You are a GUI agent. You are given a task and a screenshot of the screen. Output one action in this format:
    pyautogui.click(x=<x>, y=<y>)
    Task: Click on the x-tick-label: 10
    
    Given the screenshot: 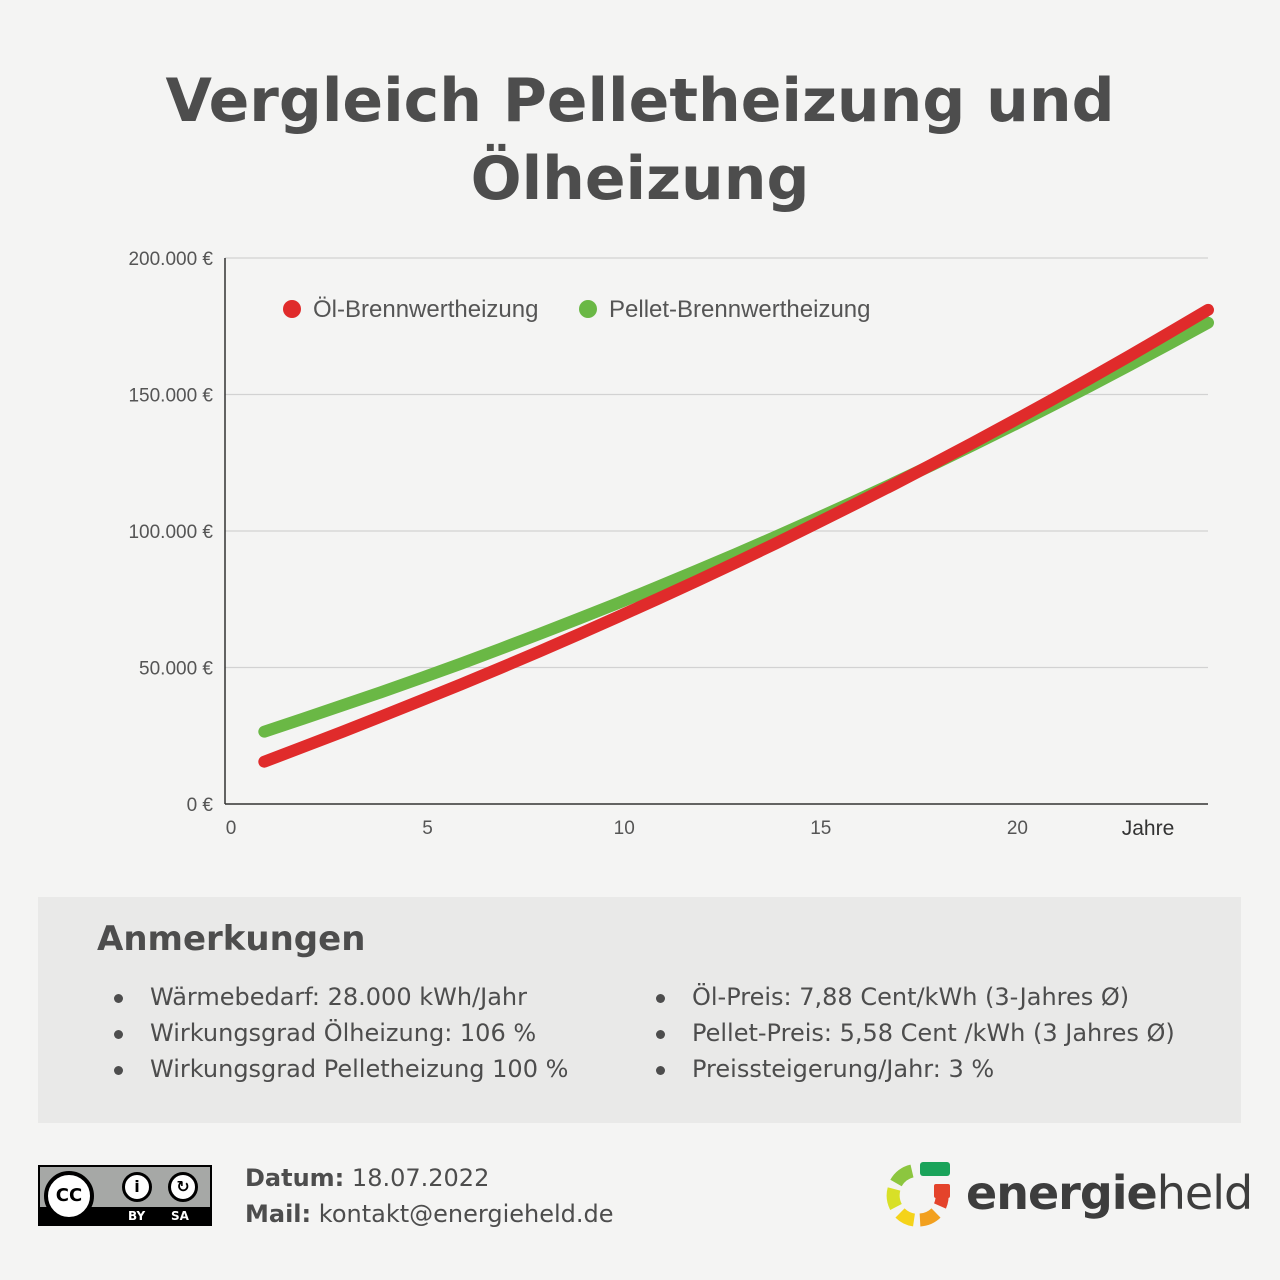 What is the action you would take?
    pyautogui.click(x=624, y=828)
    